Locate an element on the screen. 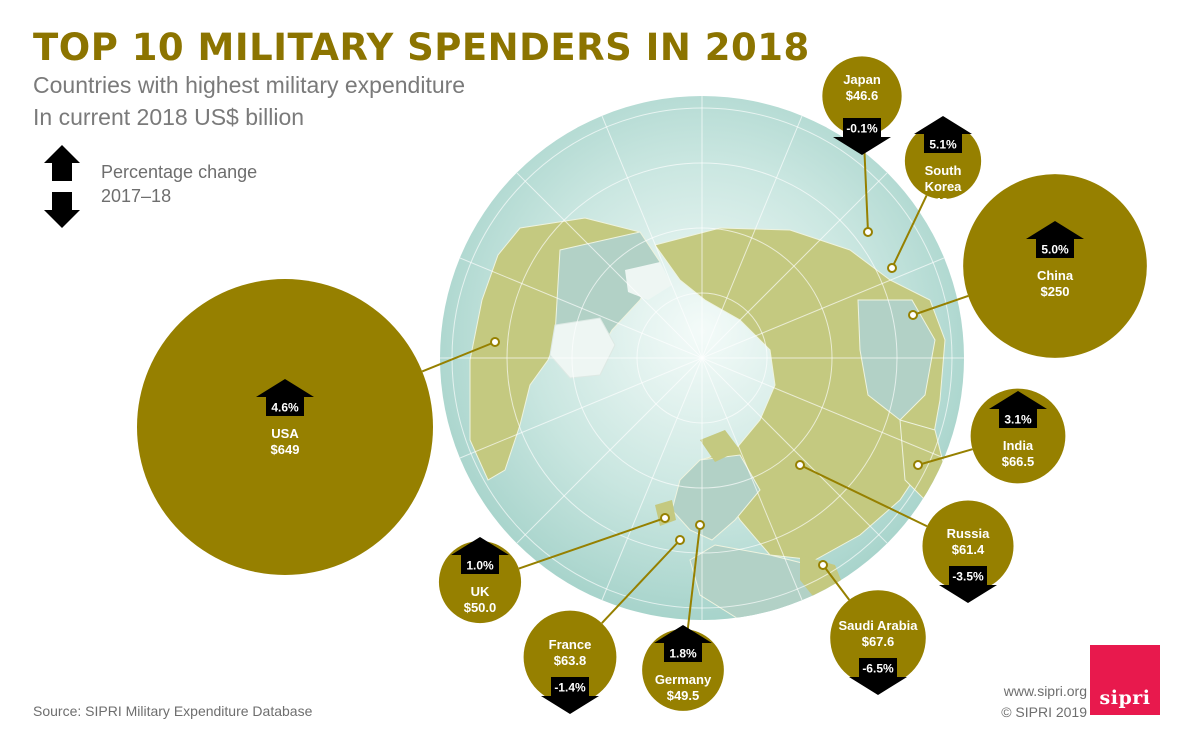 The height and width of the screenshot is (749, 1199). anchor-dot-russia is located at coordinates (800, 465).